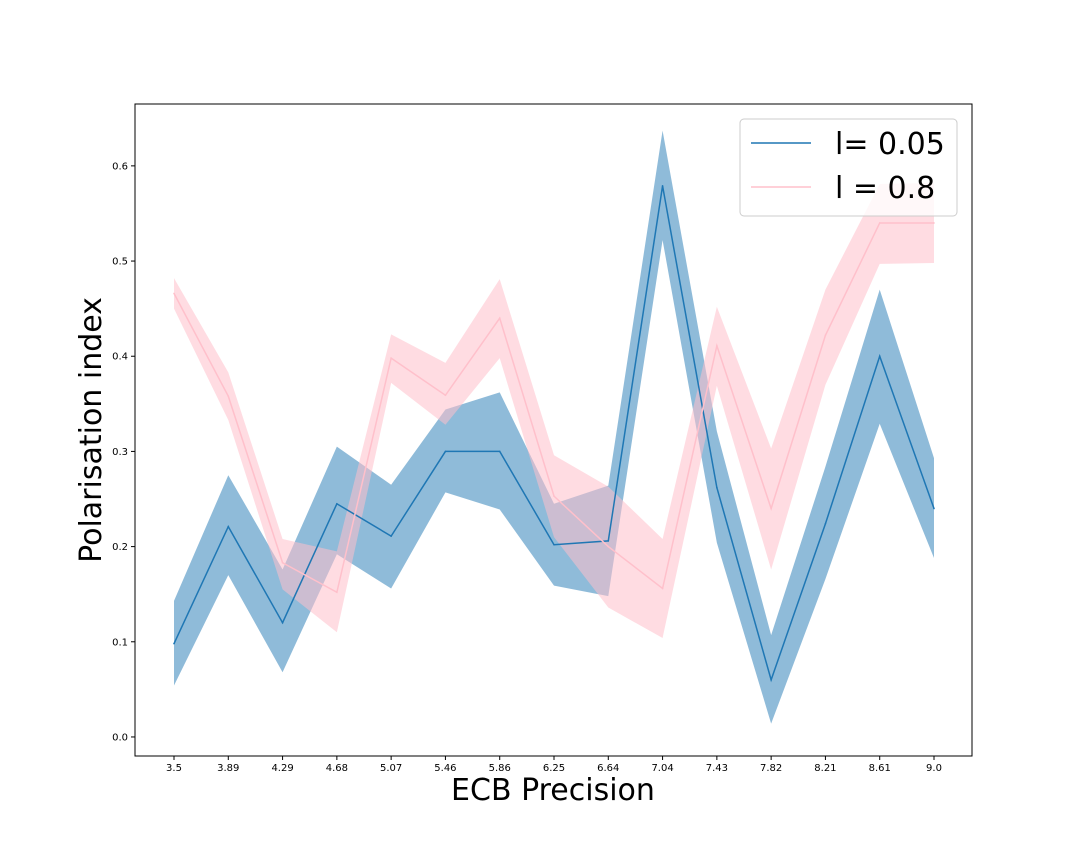 Image resolution: width=1080 pixels, height=864 pixels. I want to click on x-tick-label: 5.86, so click(500, 768).